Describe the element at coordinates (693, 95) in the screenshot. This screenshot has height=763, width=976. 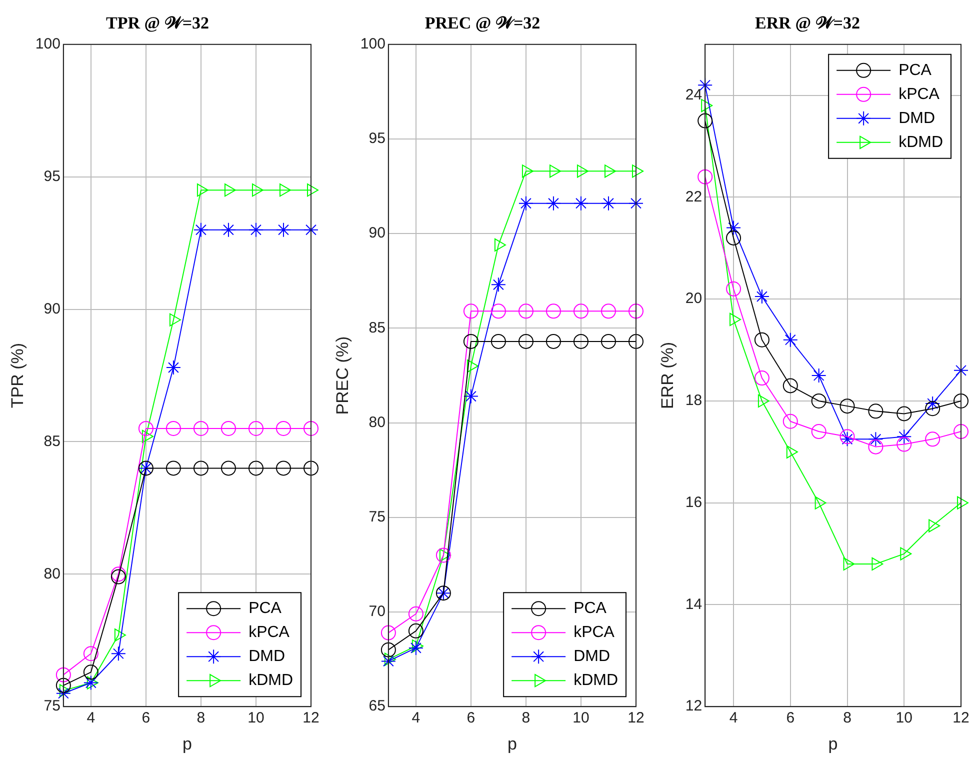
I see `y-tick-label: 24` at that location.